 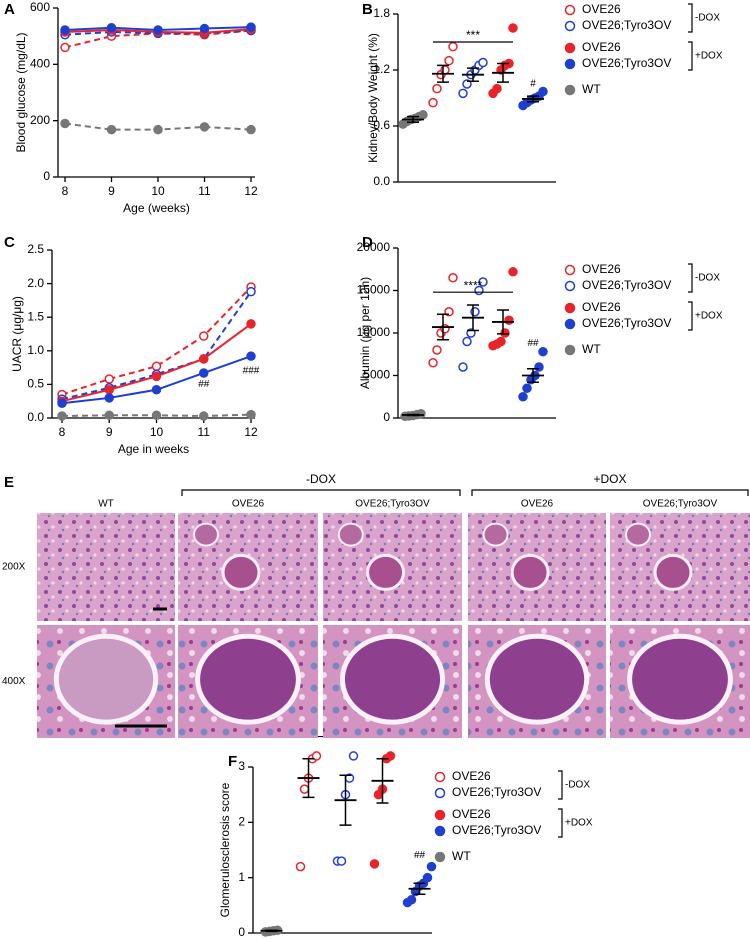 What do you see at coordinates (21, 92) in the screenshot?
I see `y-axis-label: Blood glucose (mg/dL)` at bounding box center [21, 92].